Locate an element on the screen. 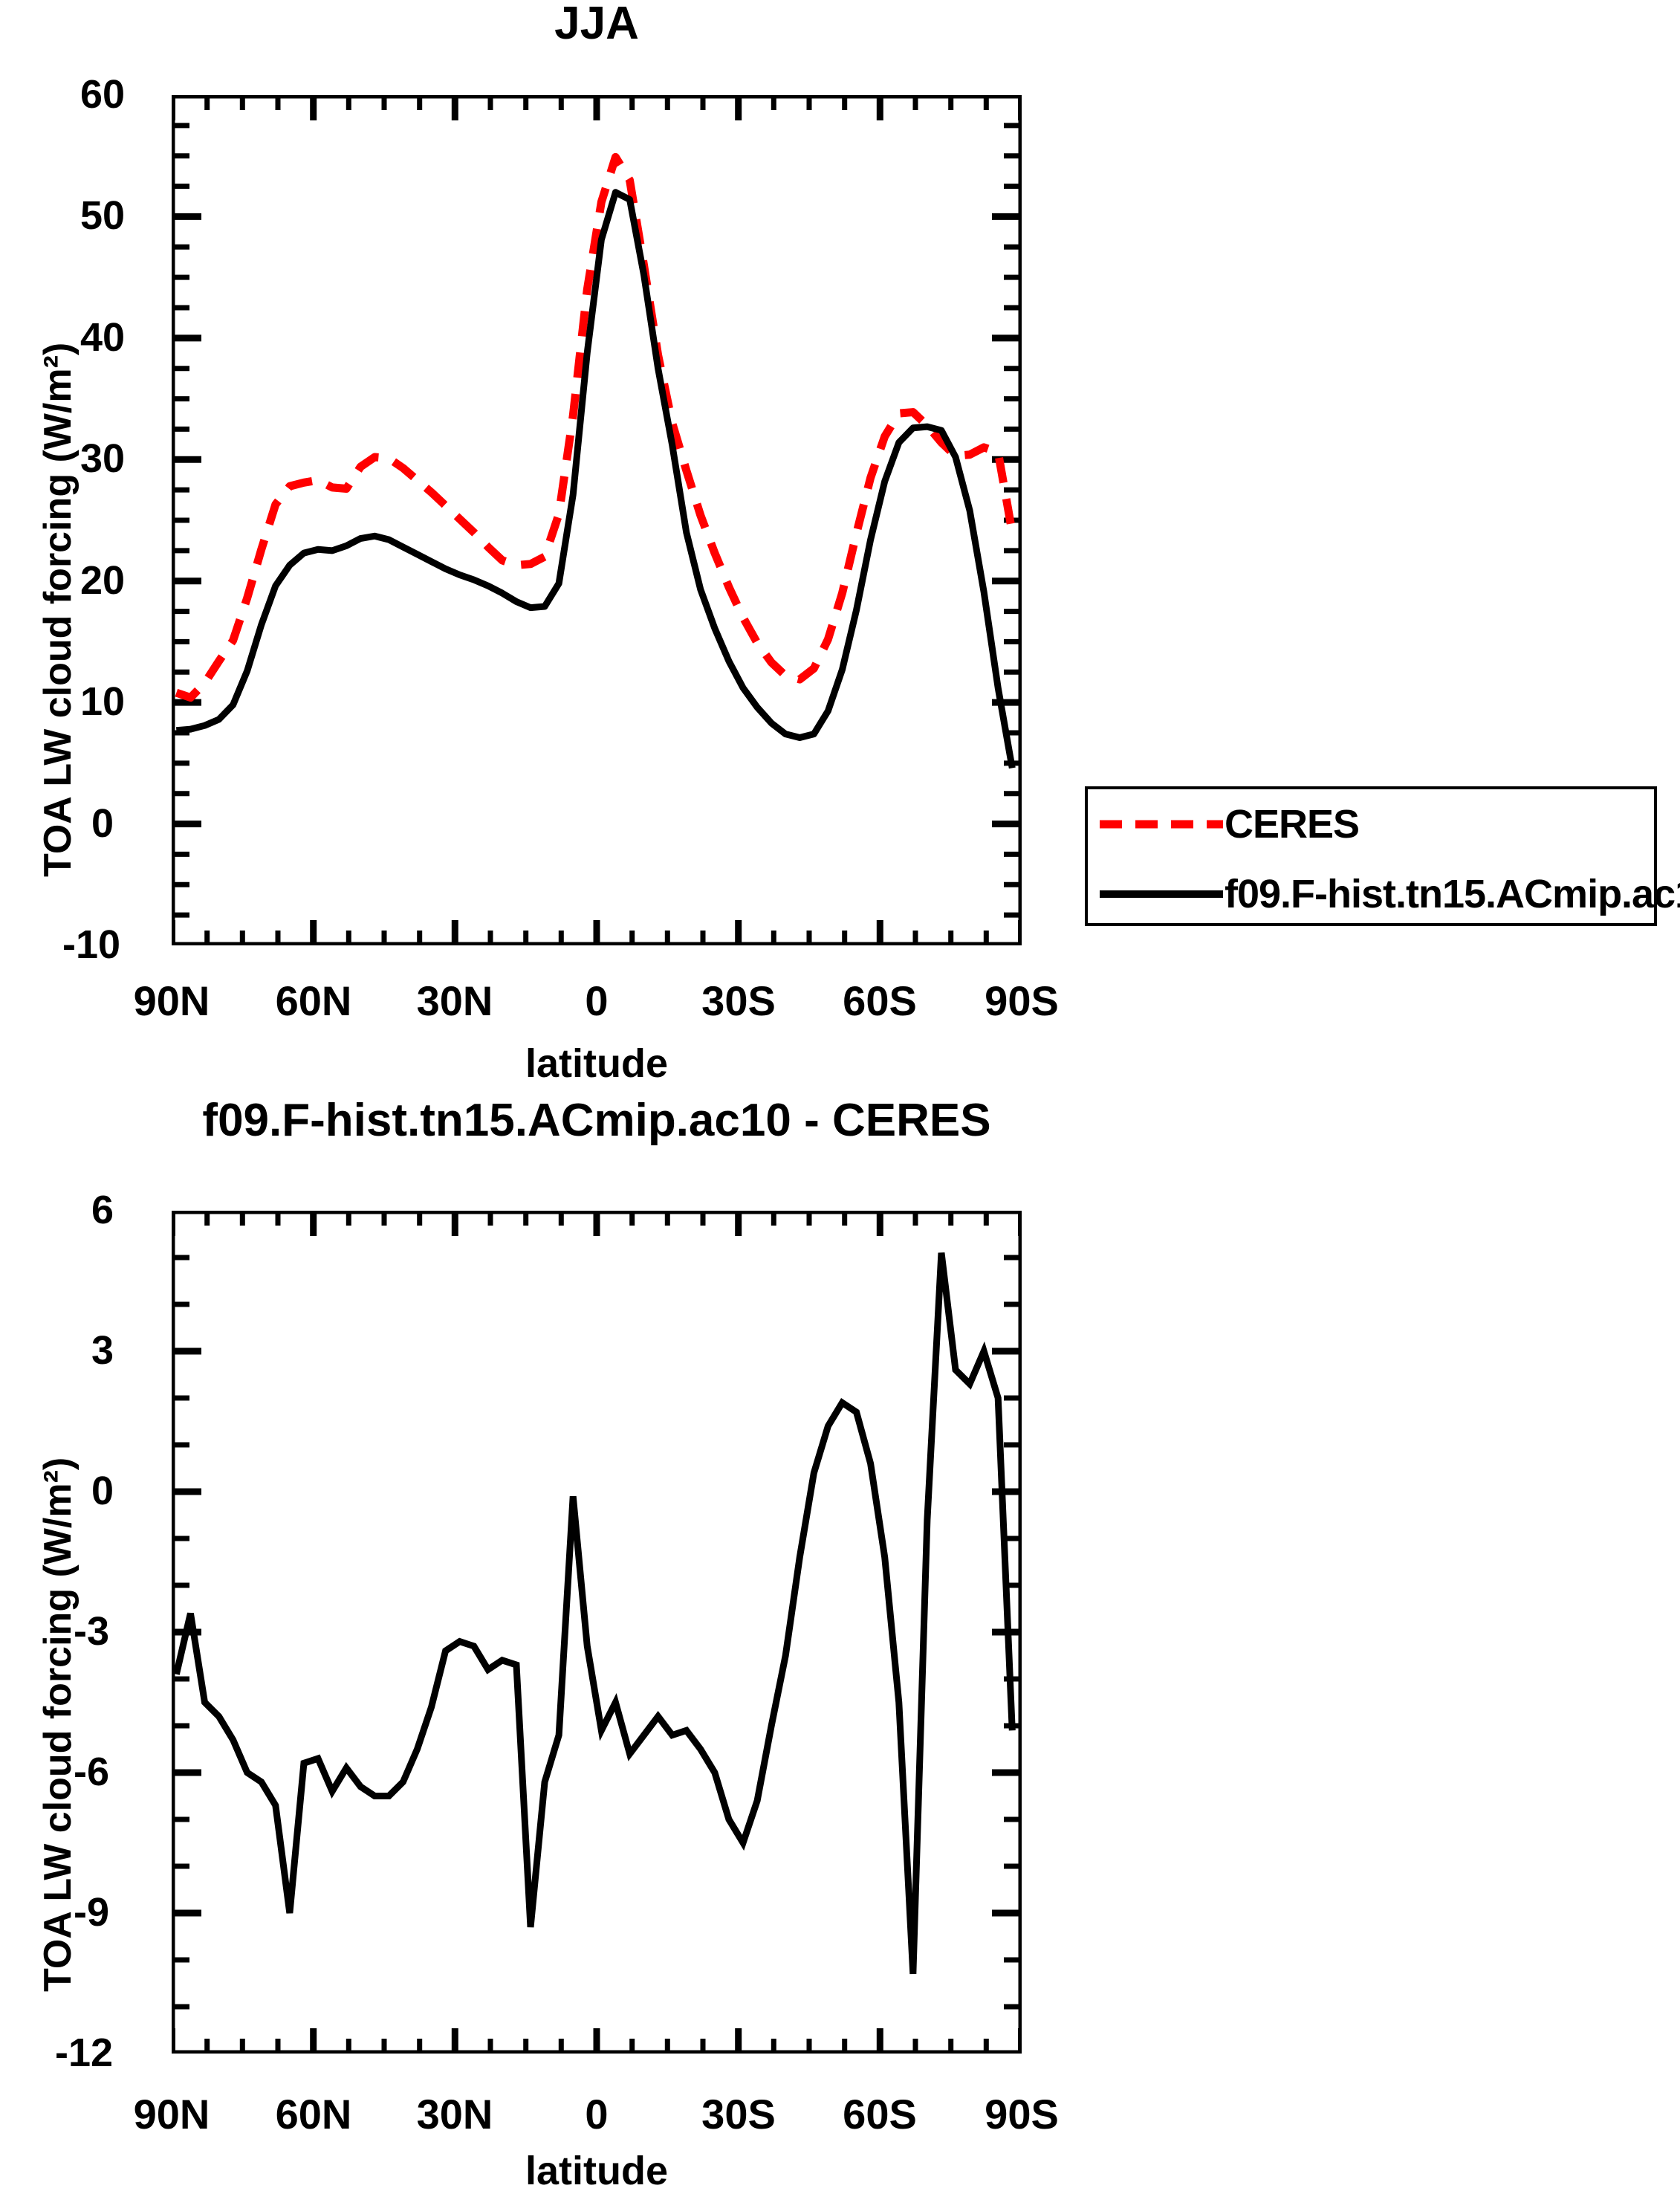  panel-2-ytick-neg12: -12 is located at coordinates (84, 2052).